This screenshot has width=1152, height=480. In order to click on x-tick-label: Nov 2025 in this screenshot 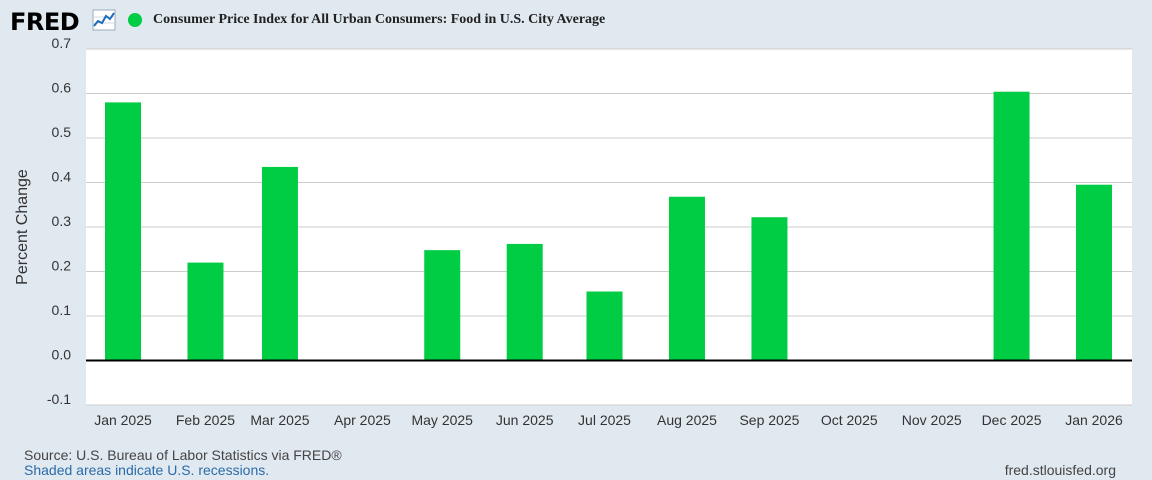, I will do `click(932, 420)`.